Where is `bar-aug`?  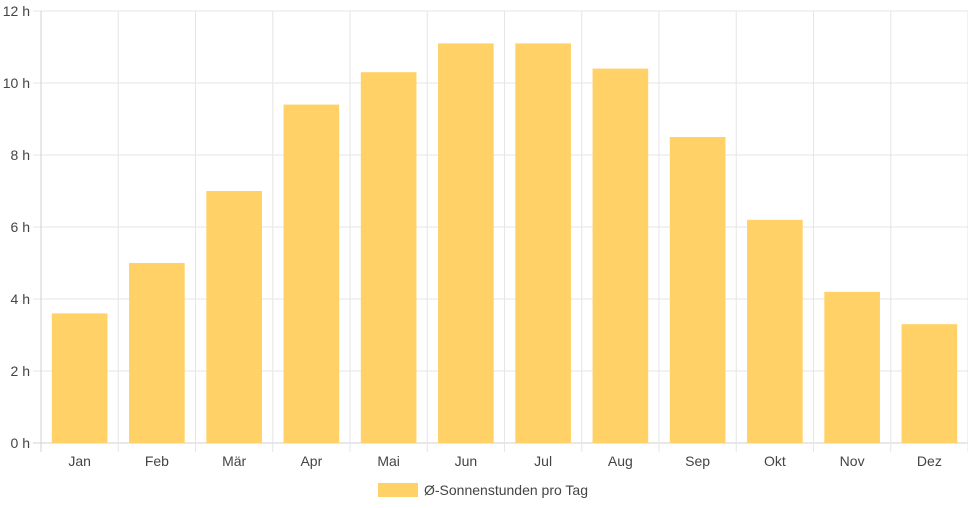
bar-aug is located at coordinates (620, 255).